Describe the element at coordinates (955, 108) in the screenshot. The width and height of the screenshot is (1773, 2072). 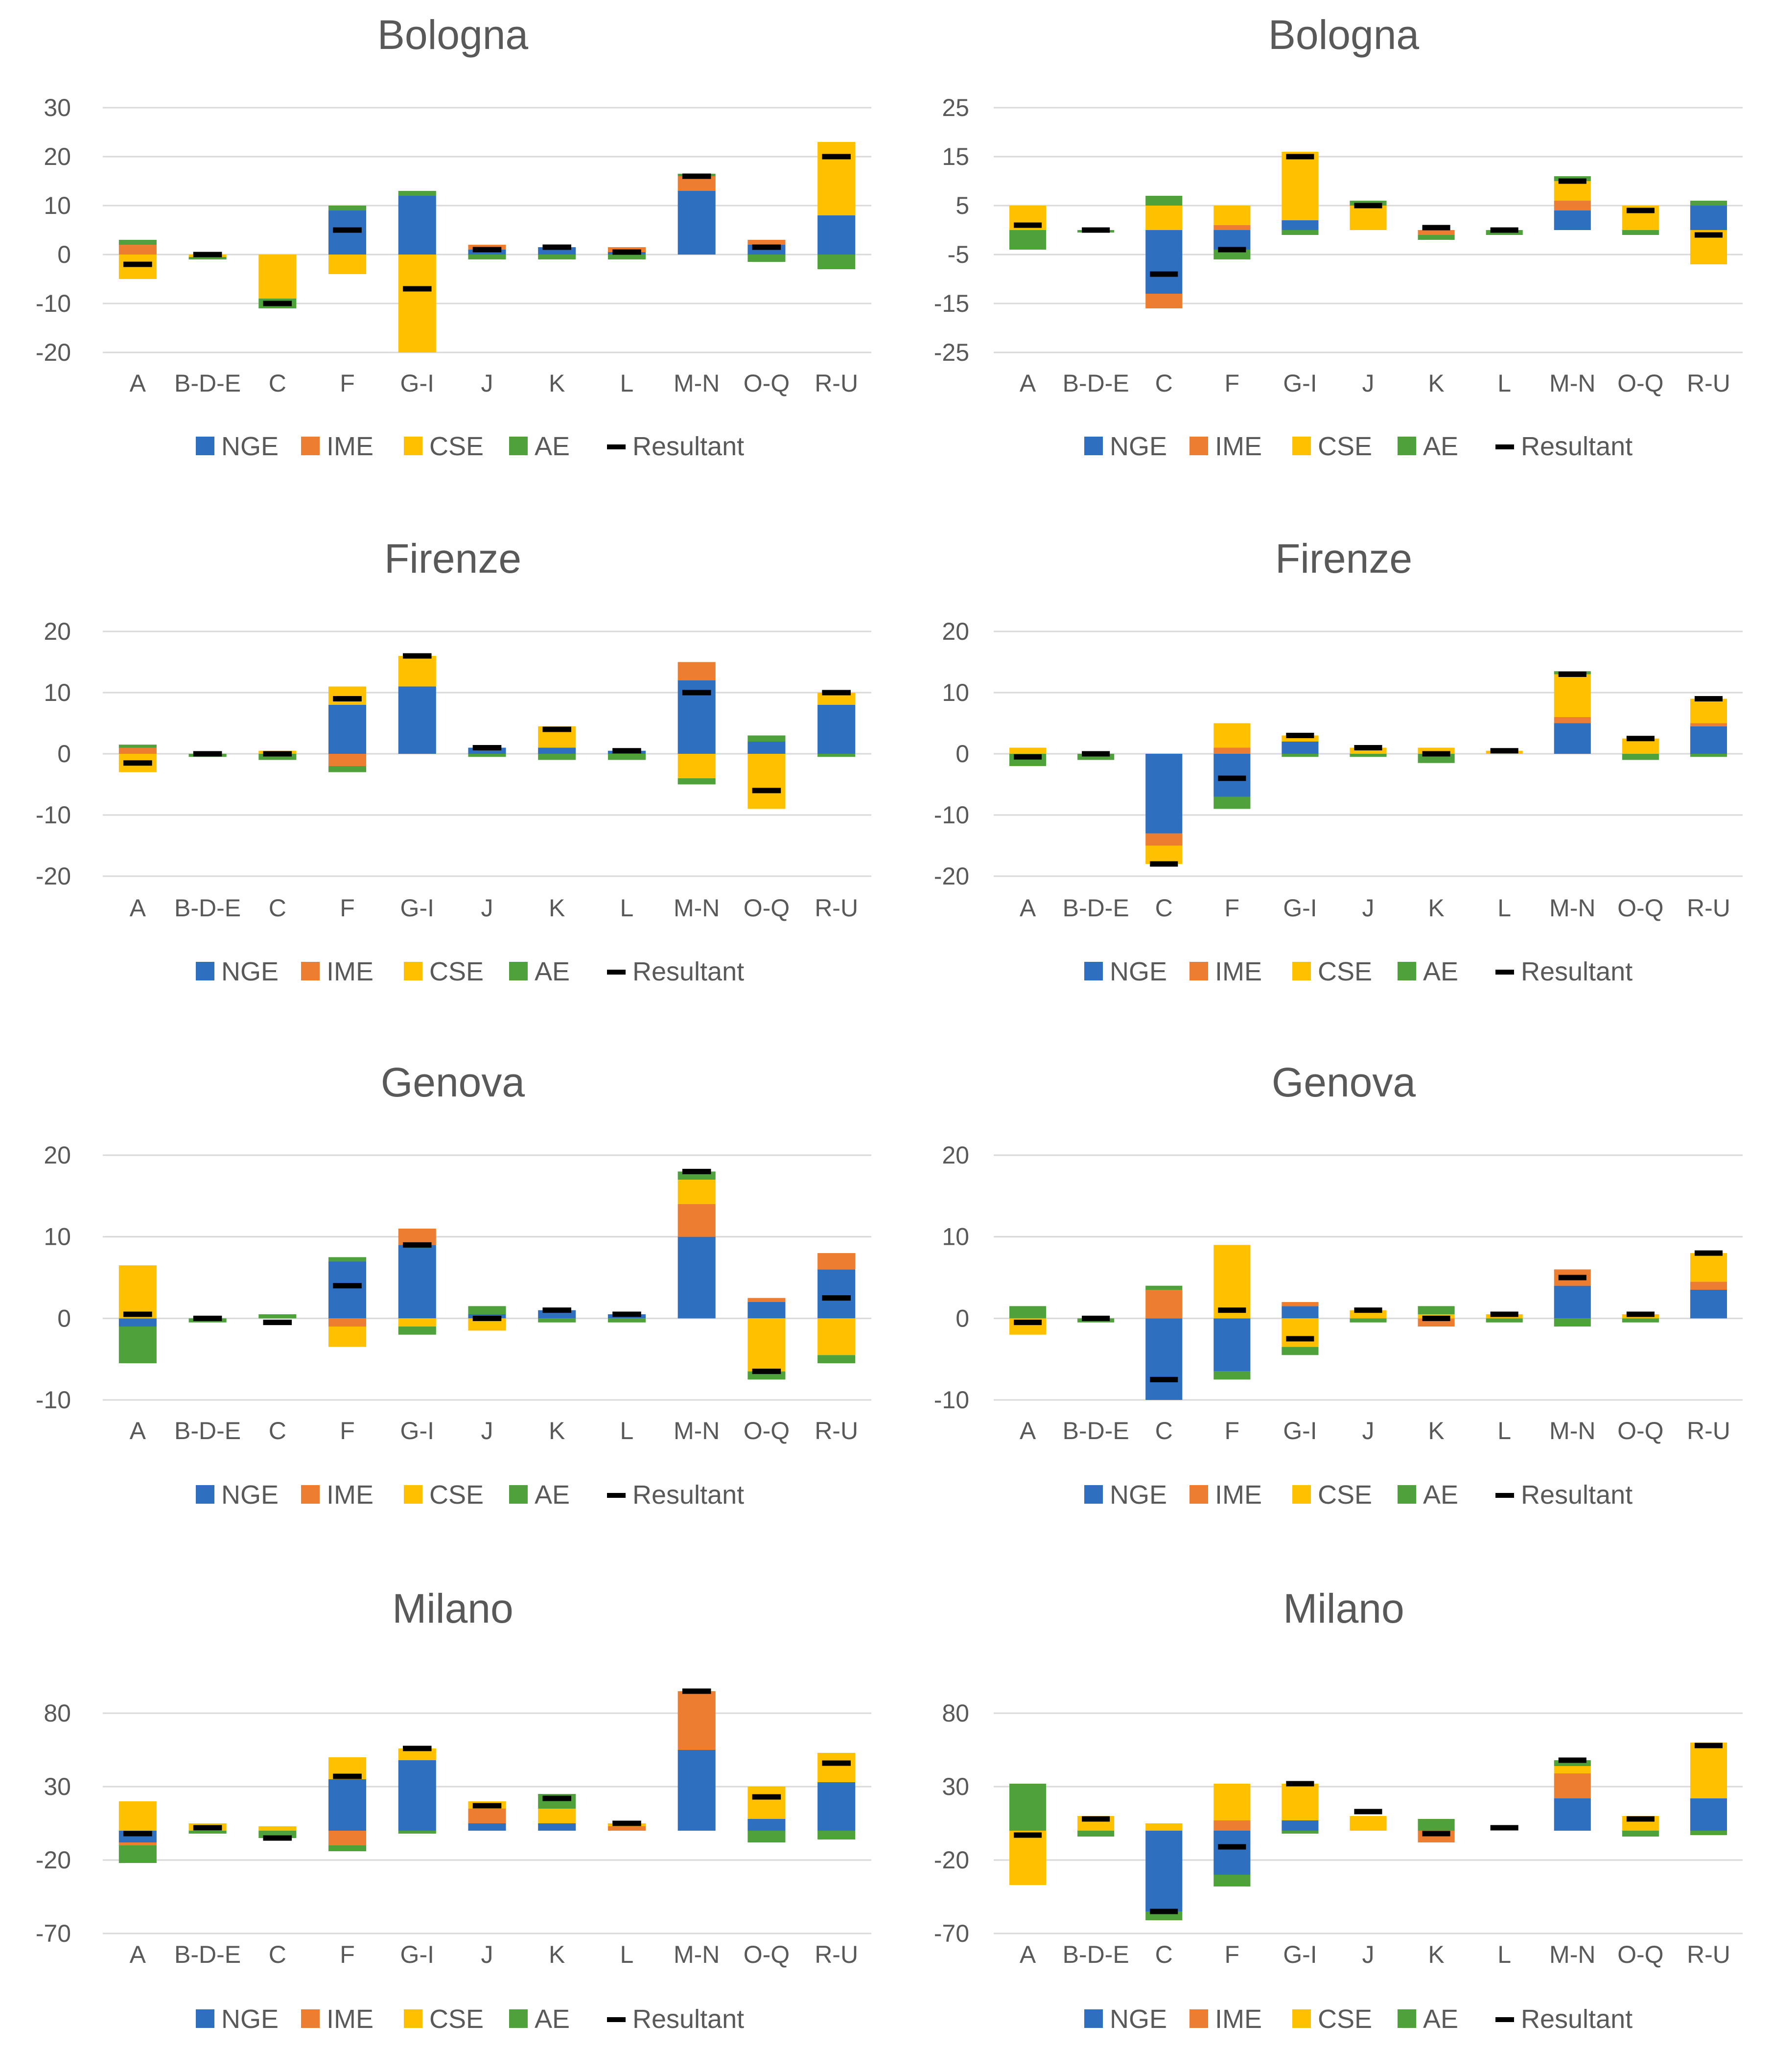
I see `y-tick-label: 25` at that location.